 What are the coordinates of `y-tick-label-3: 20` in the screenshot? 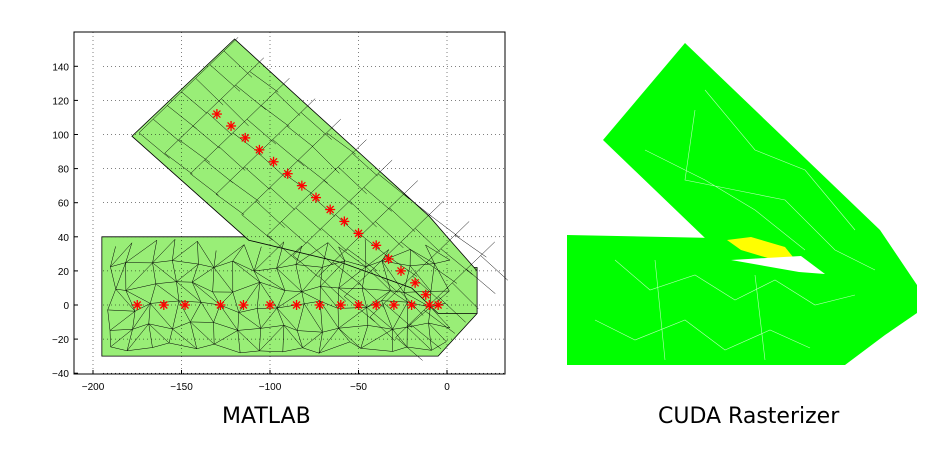 It's located at (64, 272).